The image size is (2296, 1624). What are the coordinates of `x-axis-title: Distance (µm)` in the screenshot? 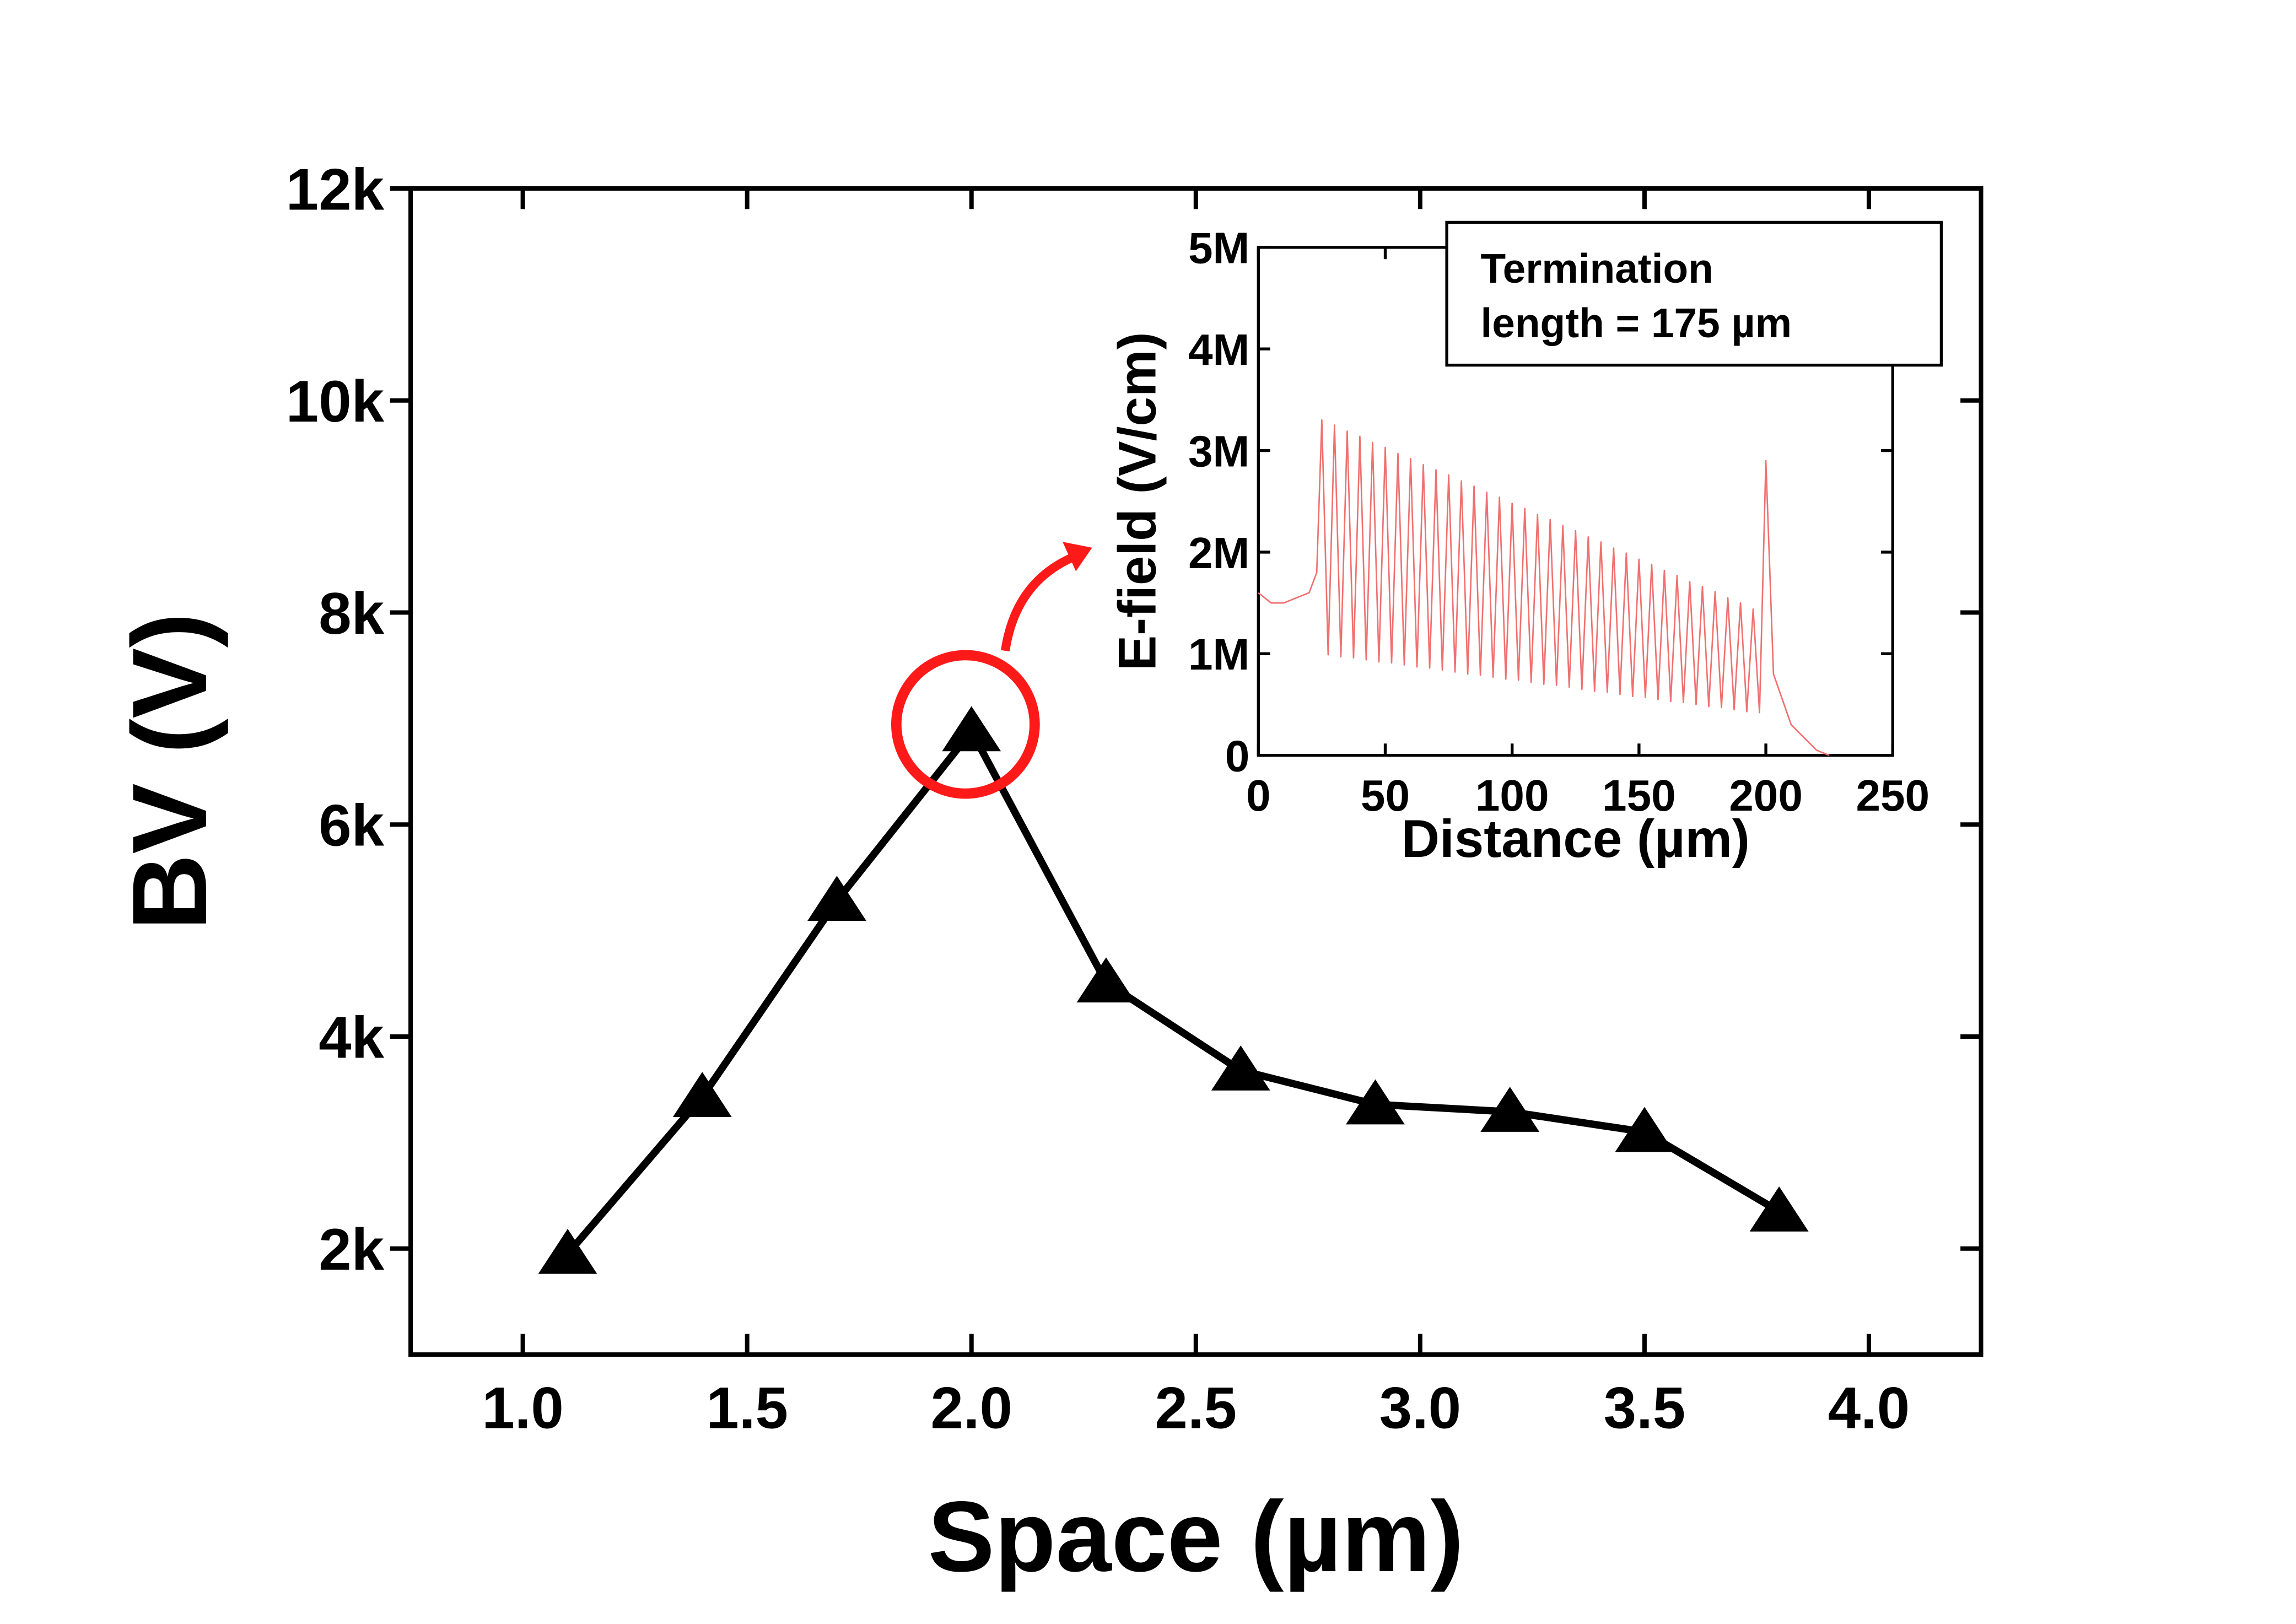 It's located at (1576, 839).